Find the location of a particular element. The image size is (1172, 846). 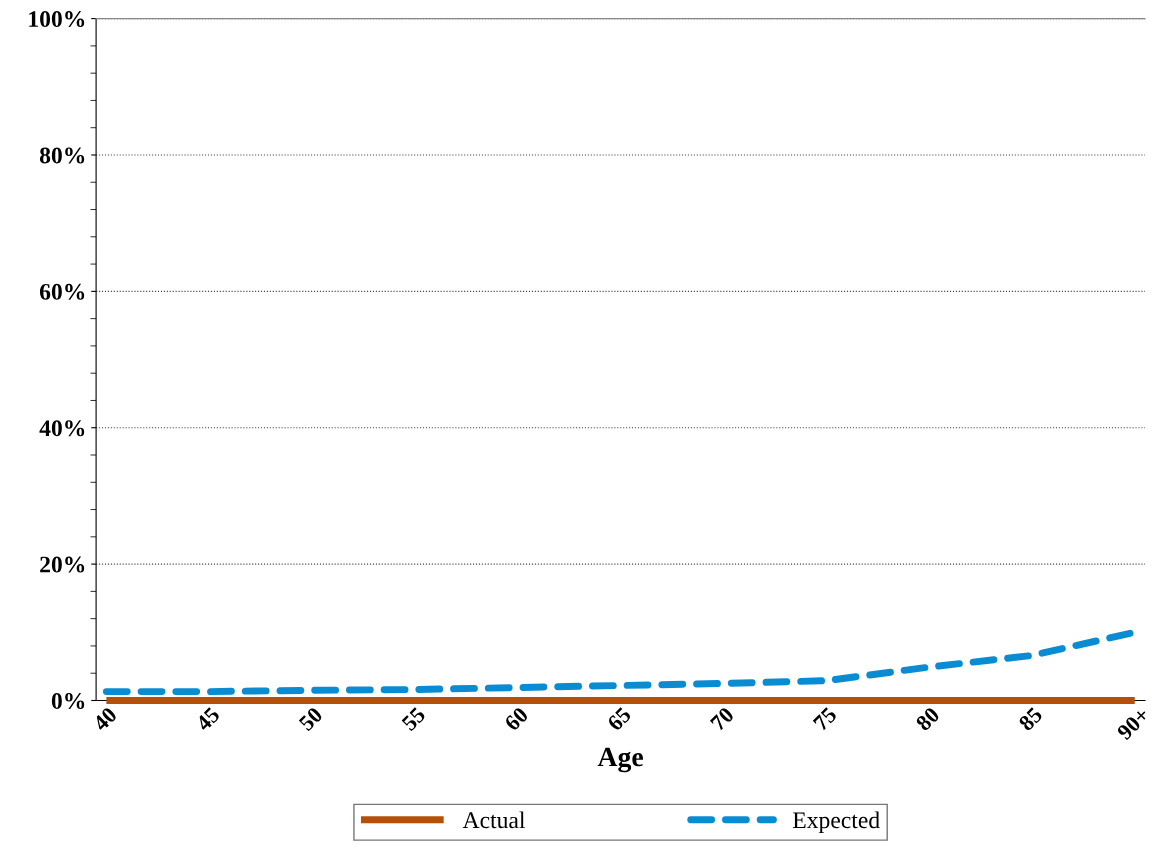

y-tick-label: 20% is located at coordinates (62, 564).